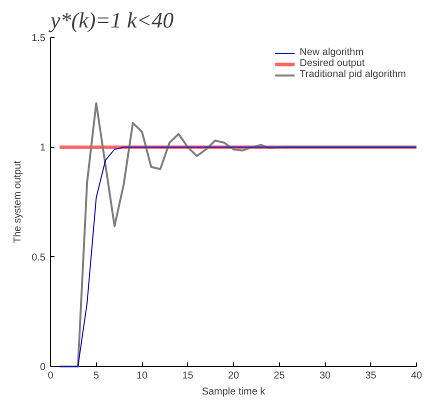 The width and height of the screenshot is (446, 400). I want to click on x-tick-label: 40, so click(416, 376).